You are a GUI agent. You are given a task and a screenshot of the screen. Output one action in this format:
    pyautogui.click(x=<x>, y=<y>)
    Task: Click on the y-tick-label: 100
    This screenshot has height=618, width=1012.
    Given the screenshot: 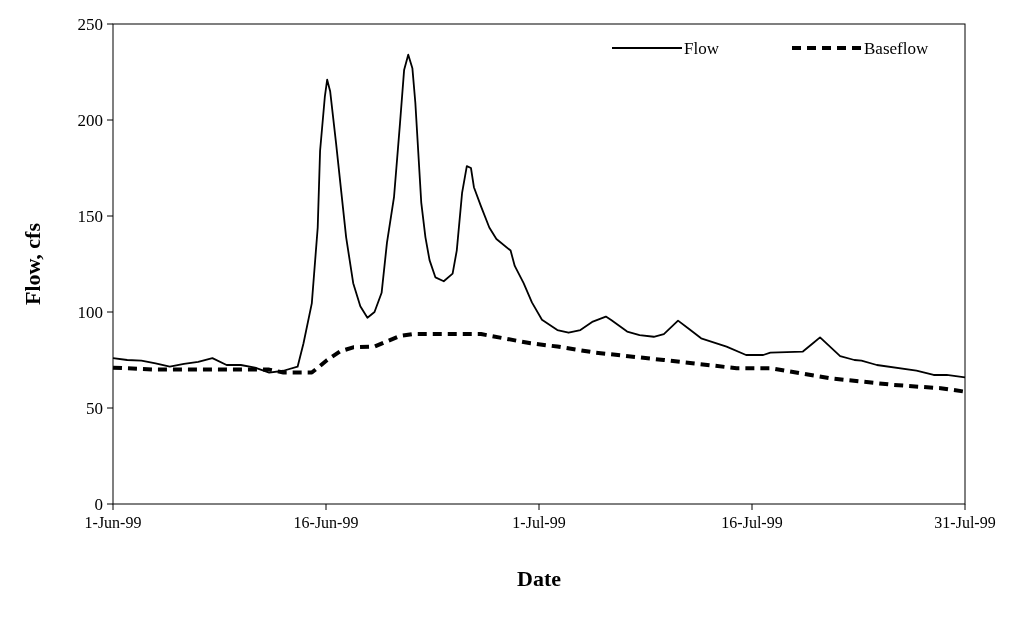 What is the action you would take?
    pyautogui.click(x=90, y=312)
    